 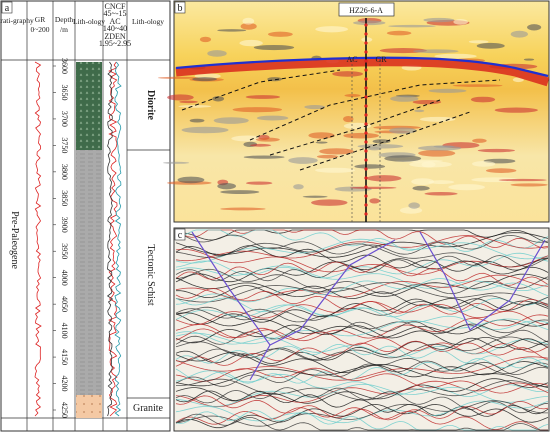 What do you see at coordinates (115, 36) in the screenshot?
I see `header: ZDEN` at bounding box center [115, 36].